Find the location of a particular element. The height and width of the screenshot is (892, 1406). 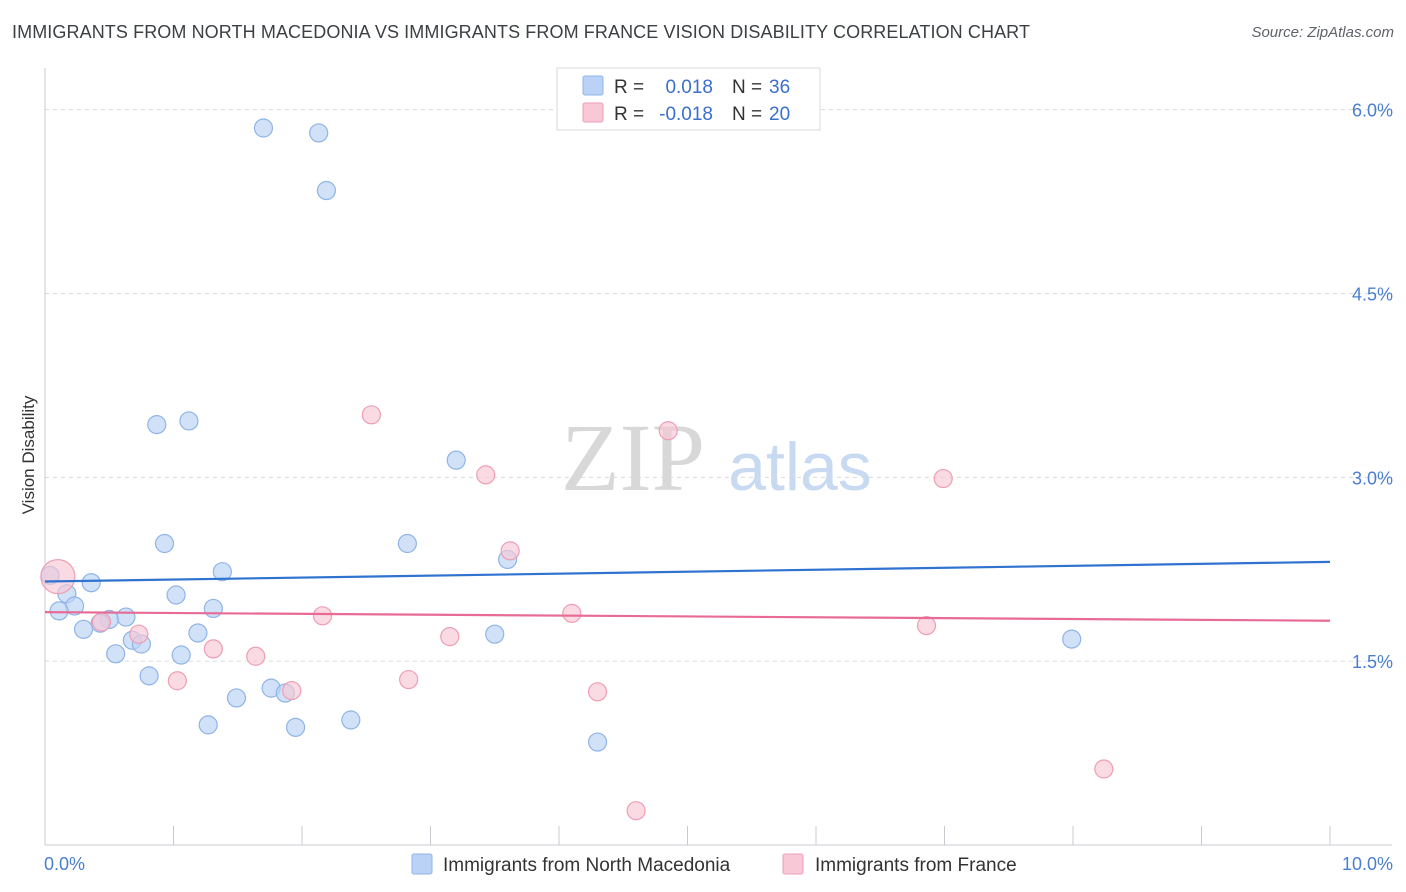

x-tick-labels: 0.0% 10.0% is located at coordinates (718, 864).